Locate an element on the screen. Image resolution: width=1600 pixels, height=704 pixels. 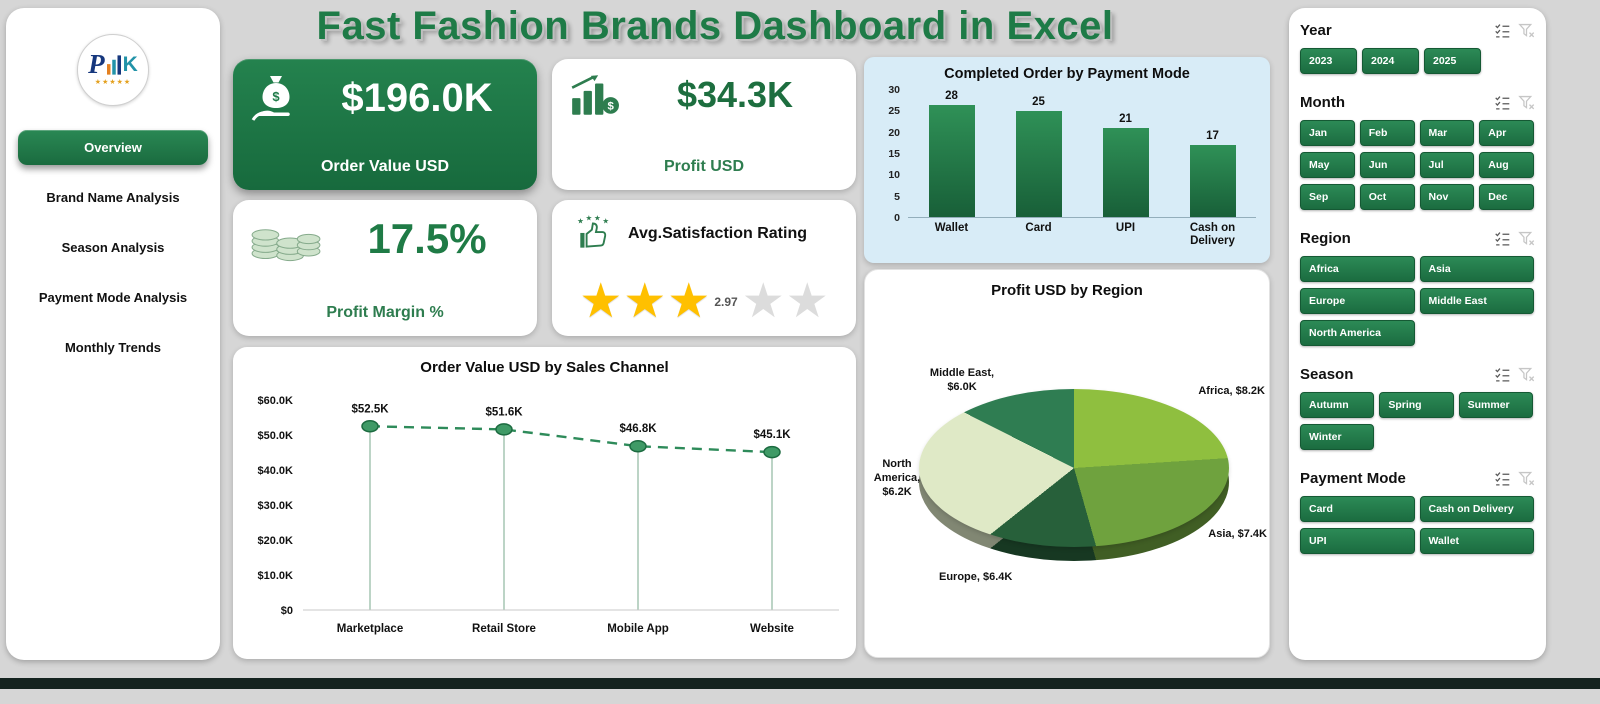
profit-margin-label: Profit Margin % is located at coordinates (385, 312).